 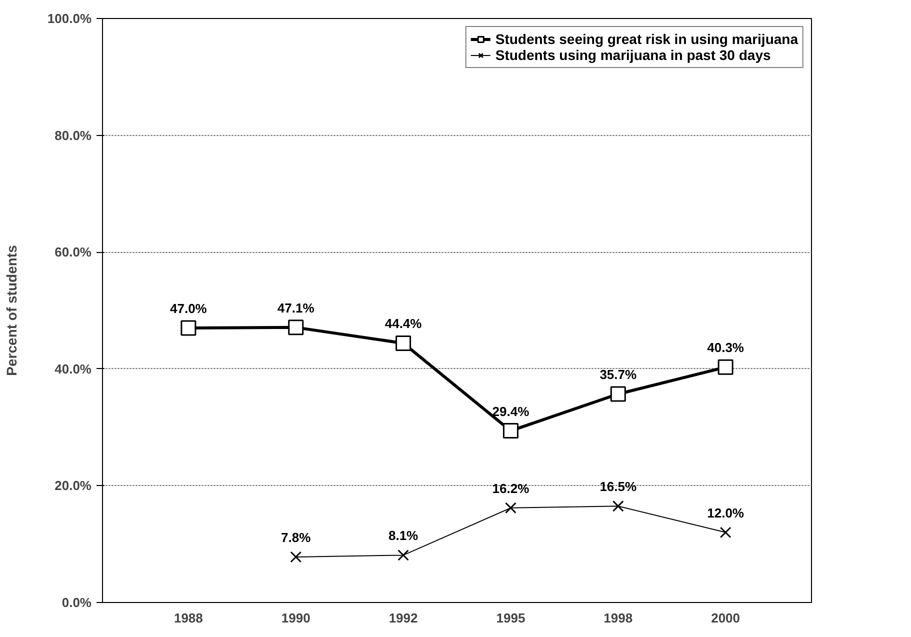 What do you see at coordinates (403, 536) in the screenshot?
I see `data-label: 8.1%` at bounding box center [403, 536].